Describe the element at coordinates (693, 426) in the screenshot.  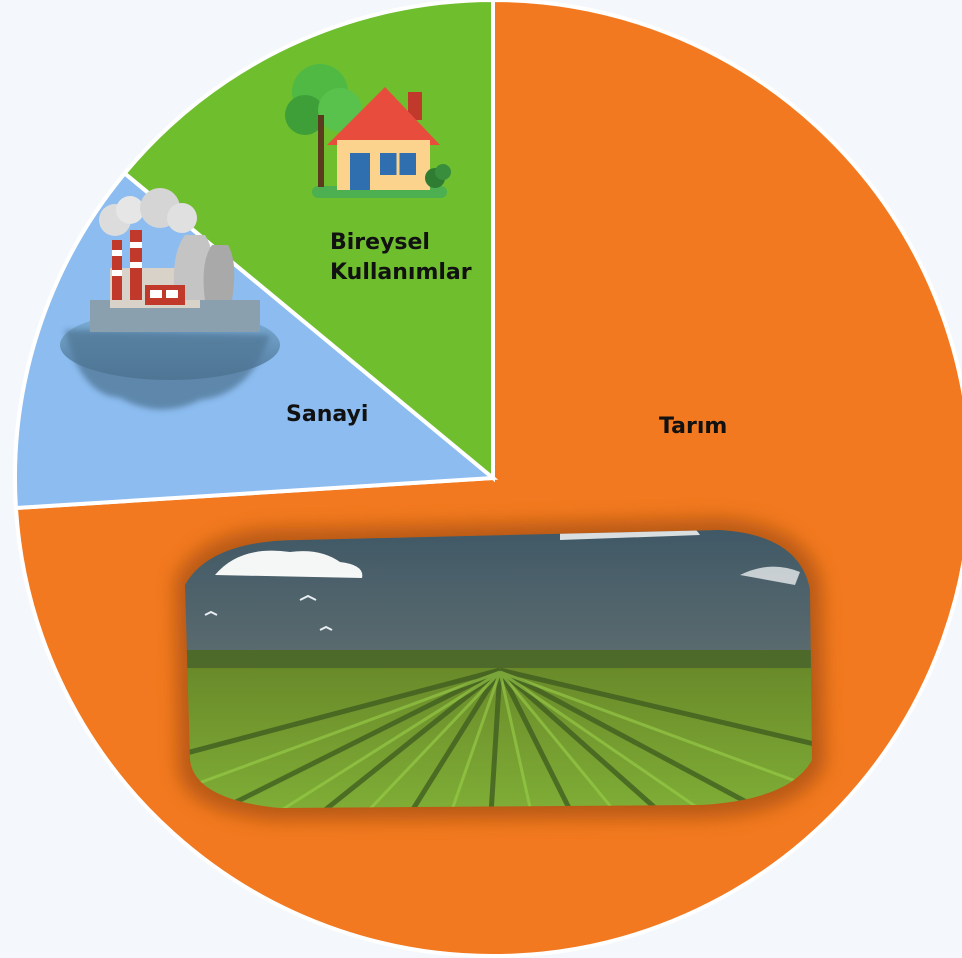
I see `slice-label-tarim: Tarım` at that location.